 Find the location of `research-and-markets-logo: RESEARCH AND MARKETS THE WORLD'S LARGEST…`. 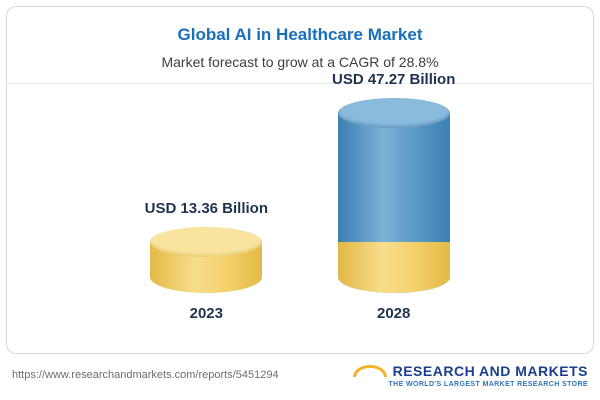

research-and-markets-logo: RESEARCH AND MARKETS THE WORLD'S LARGEST… is located at coordinates (470, 375).